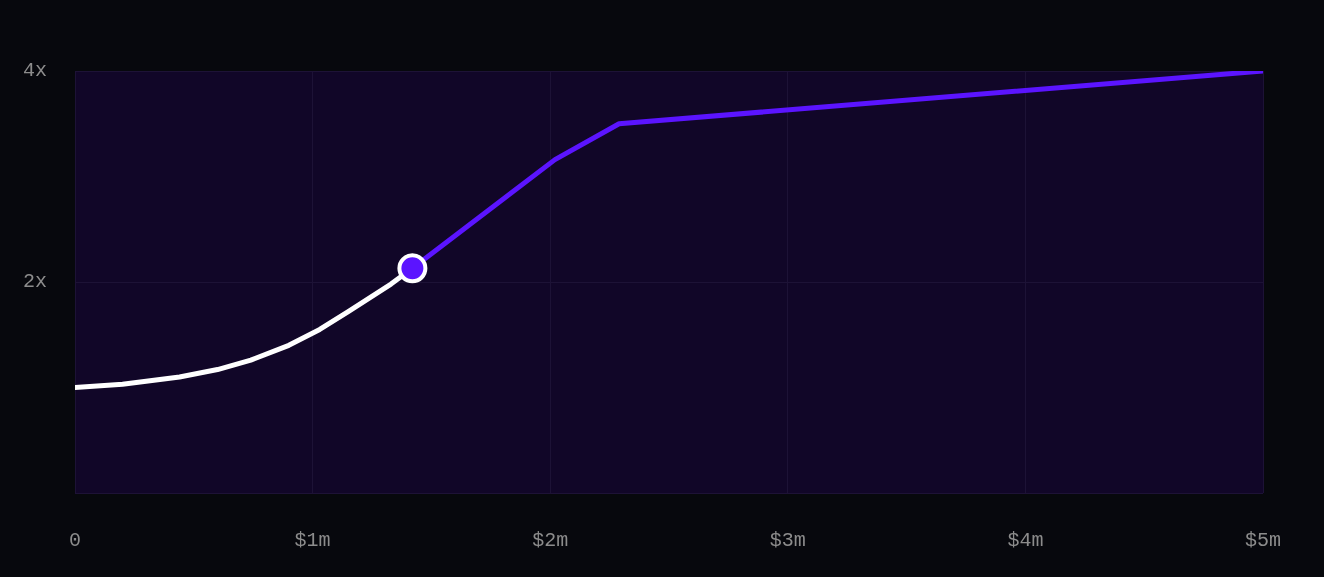 This screenshot has width=1324, height=577. I want to click on x-tick-label: 0, so click(75, 541).